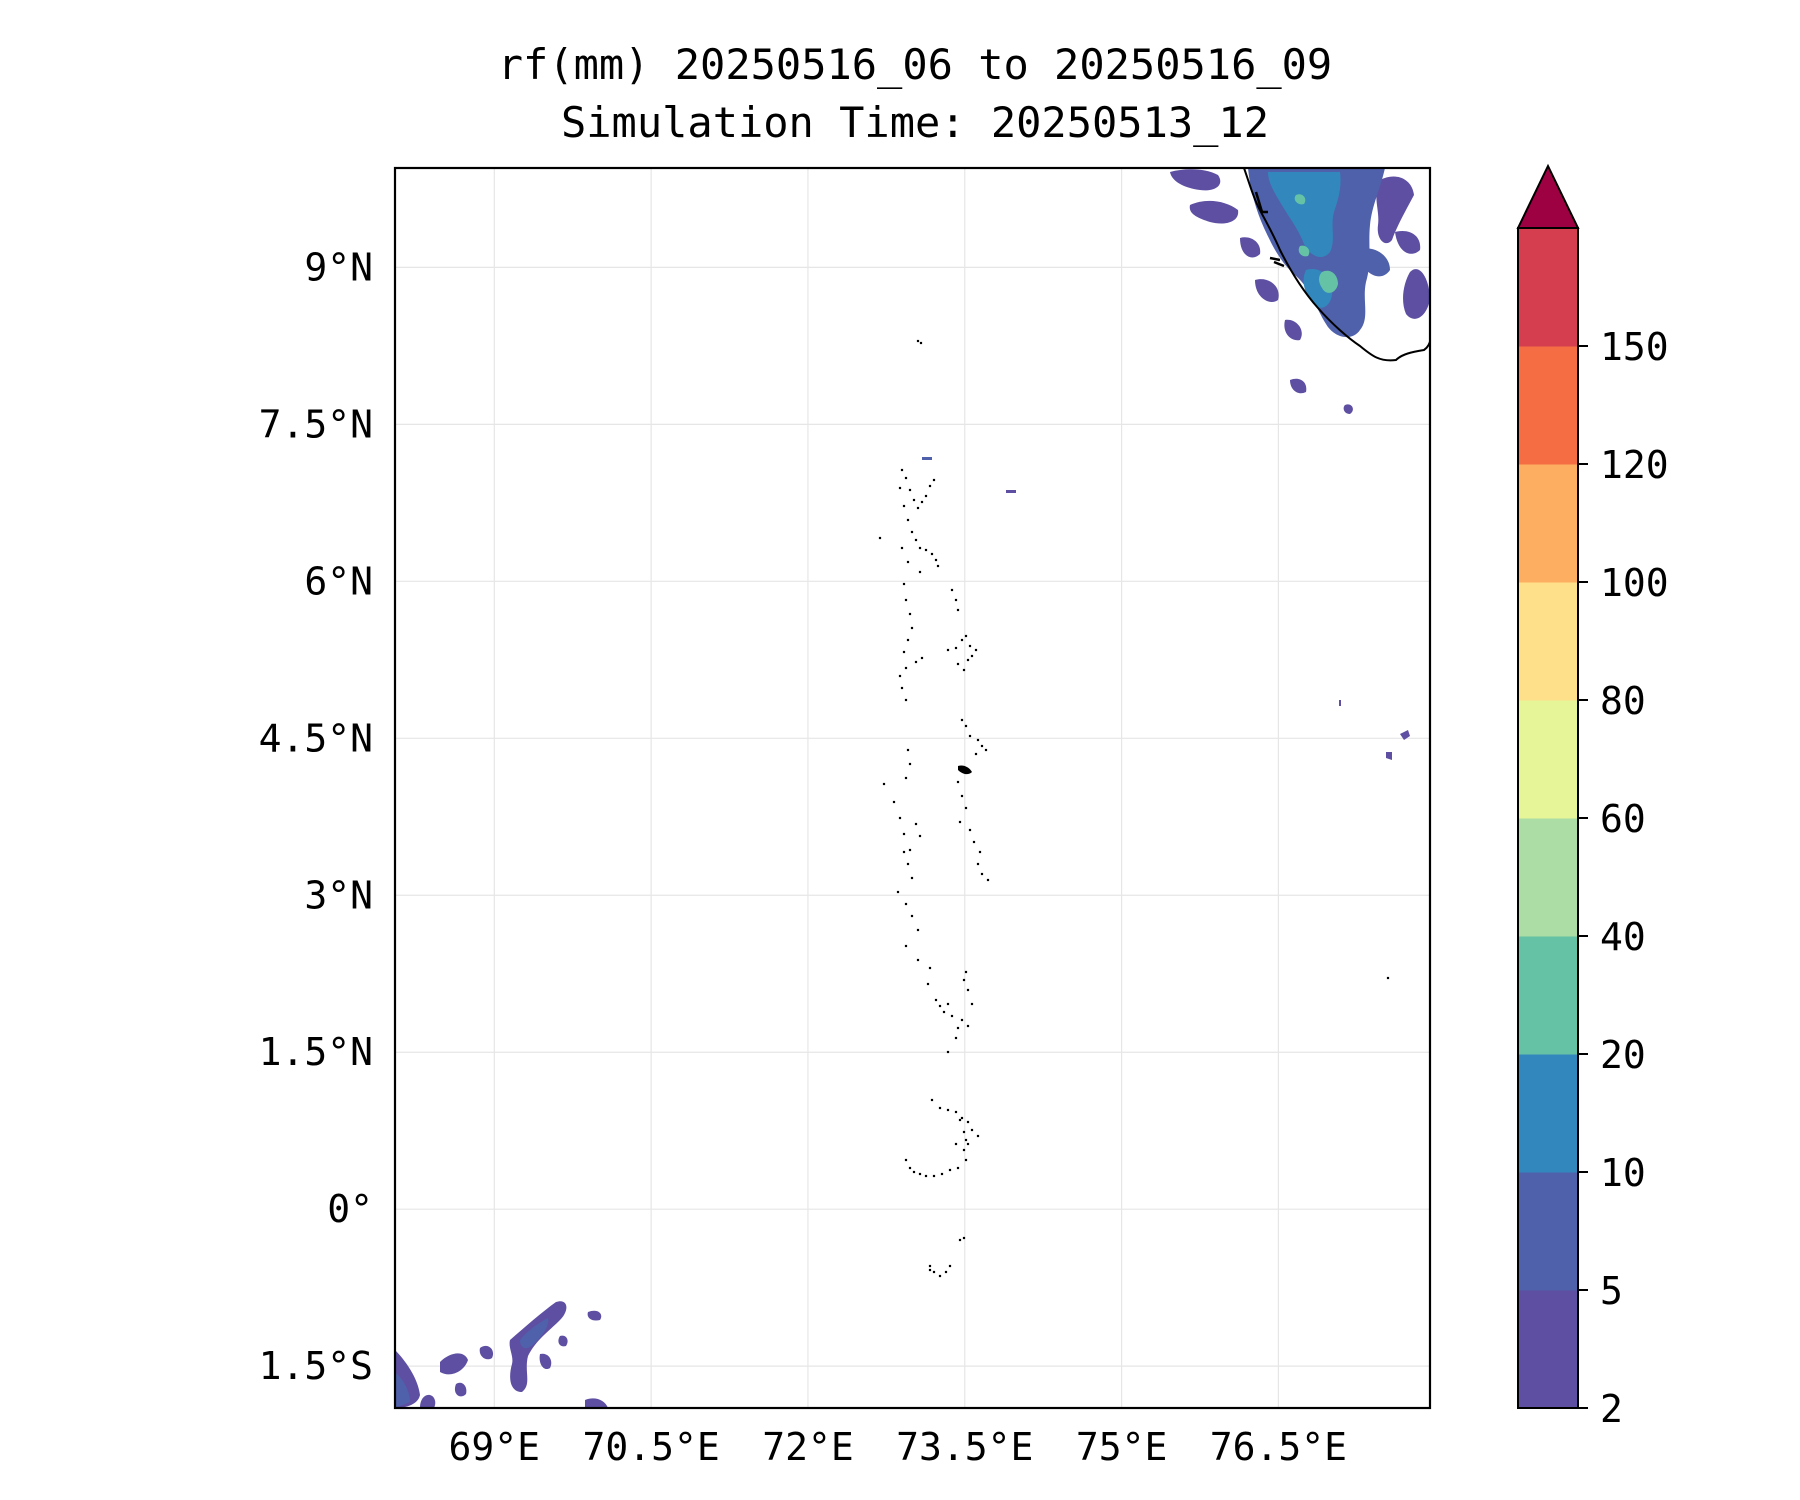 This screenshot has height=1500, width=1800. What do you see at coordinates (338, 267) in the screenshot?
I see `y-tick-label: 9°N` at bounding box center [338, 267].